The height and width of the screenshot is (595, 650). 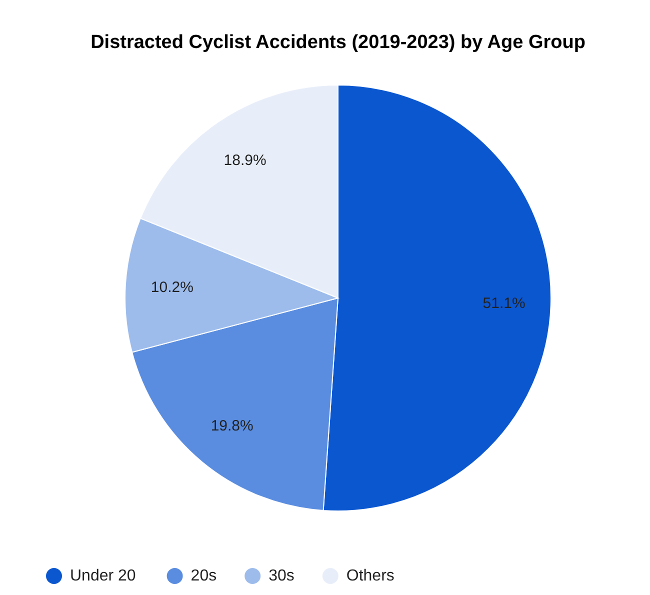 I want to click on data-label: 19.8%, so click(x=232, y=426).